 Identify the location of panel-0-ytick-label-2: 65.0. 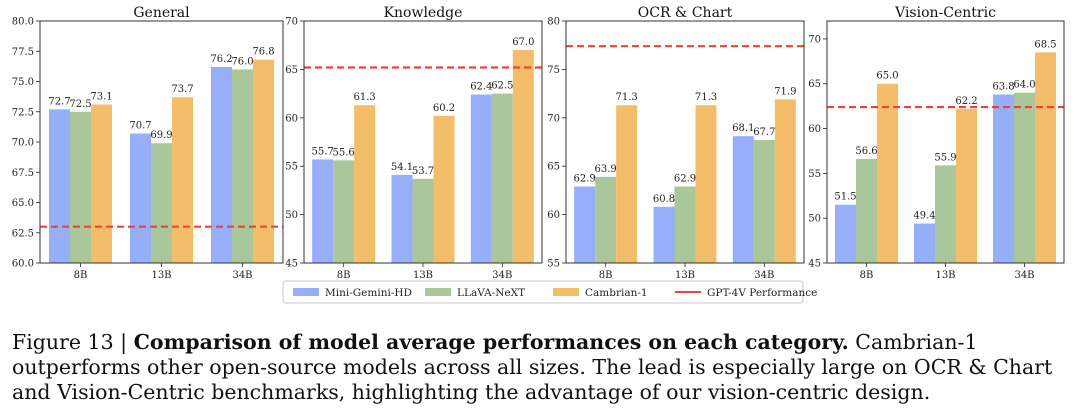
(23, 203).